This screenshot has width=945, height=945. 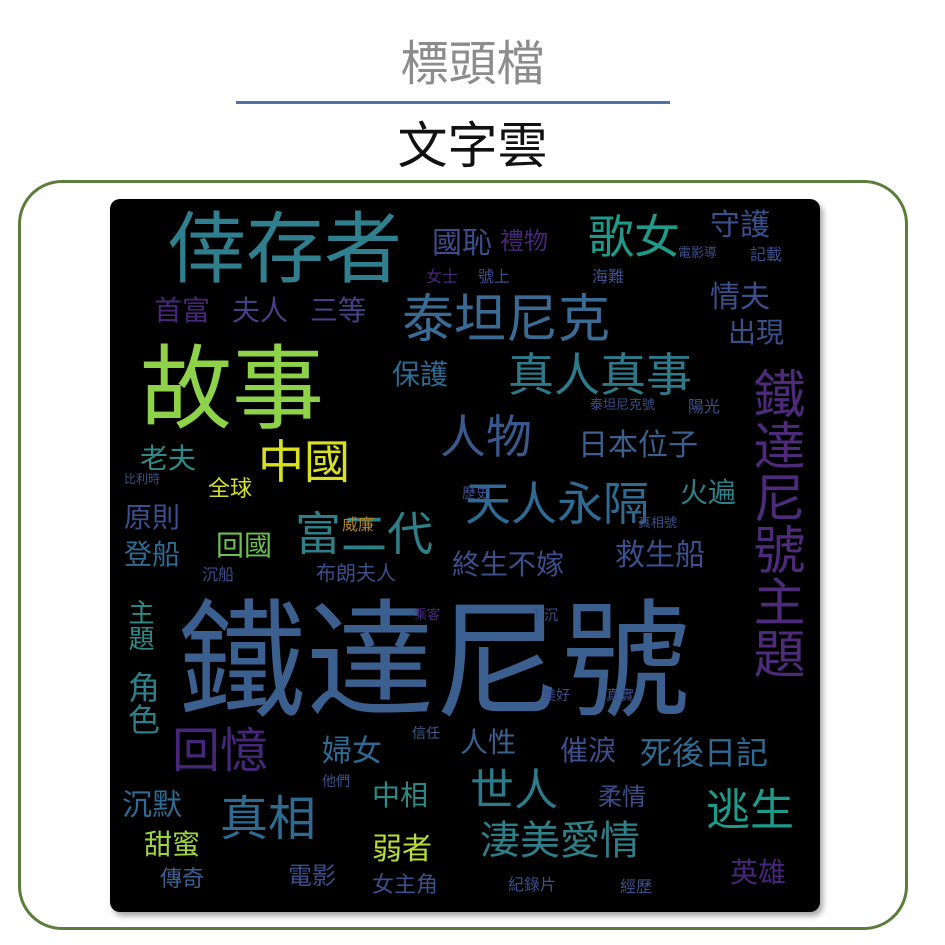 What do you see at coordinates (488, 742) in the screenshot?
I see `word-humanity: 人性` at bounding box center [488, 742].